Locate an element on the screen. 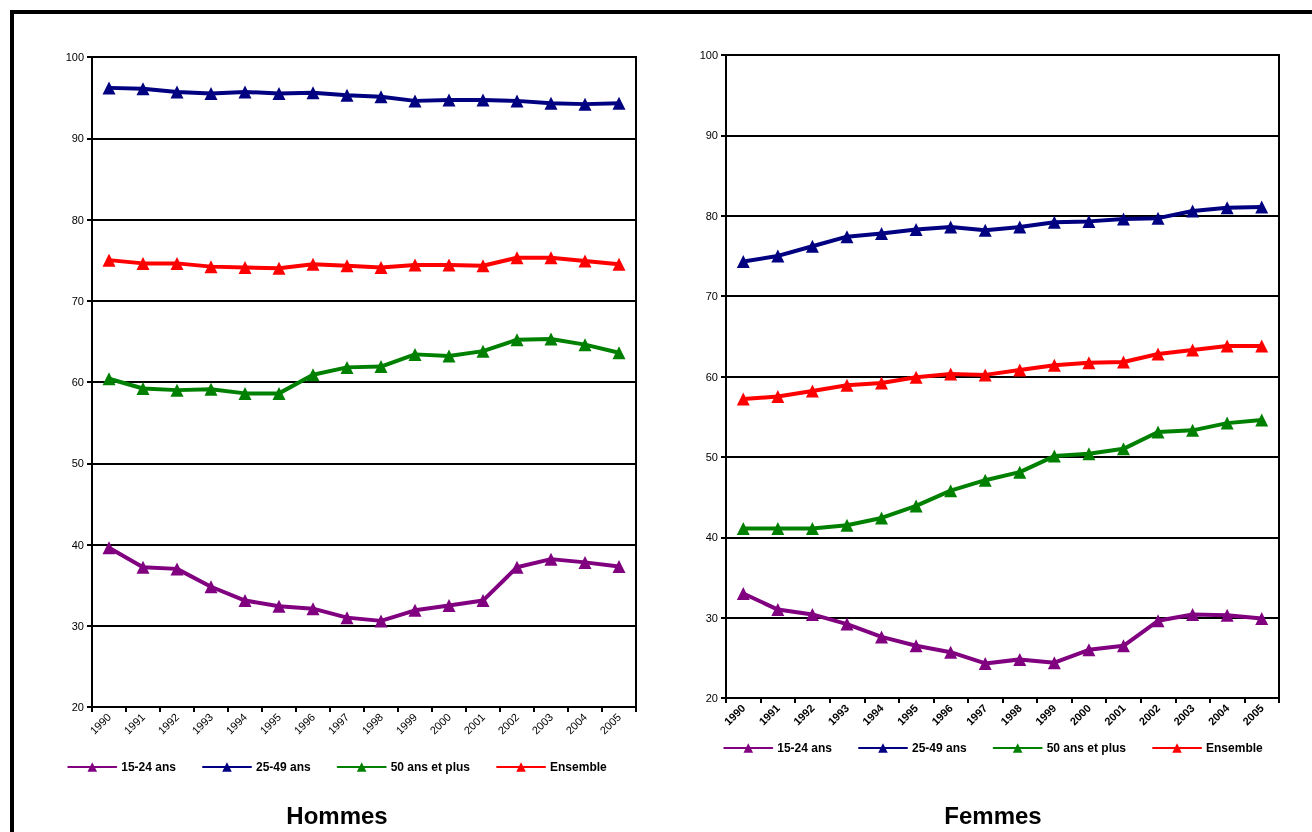 This screenshot has height=832, width=1312. y-tick-label: 40 is located at coordinates (711, 537).